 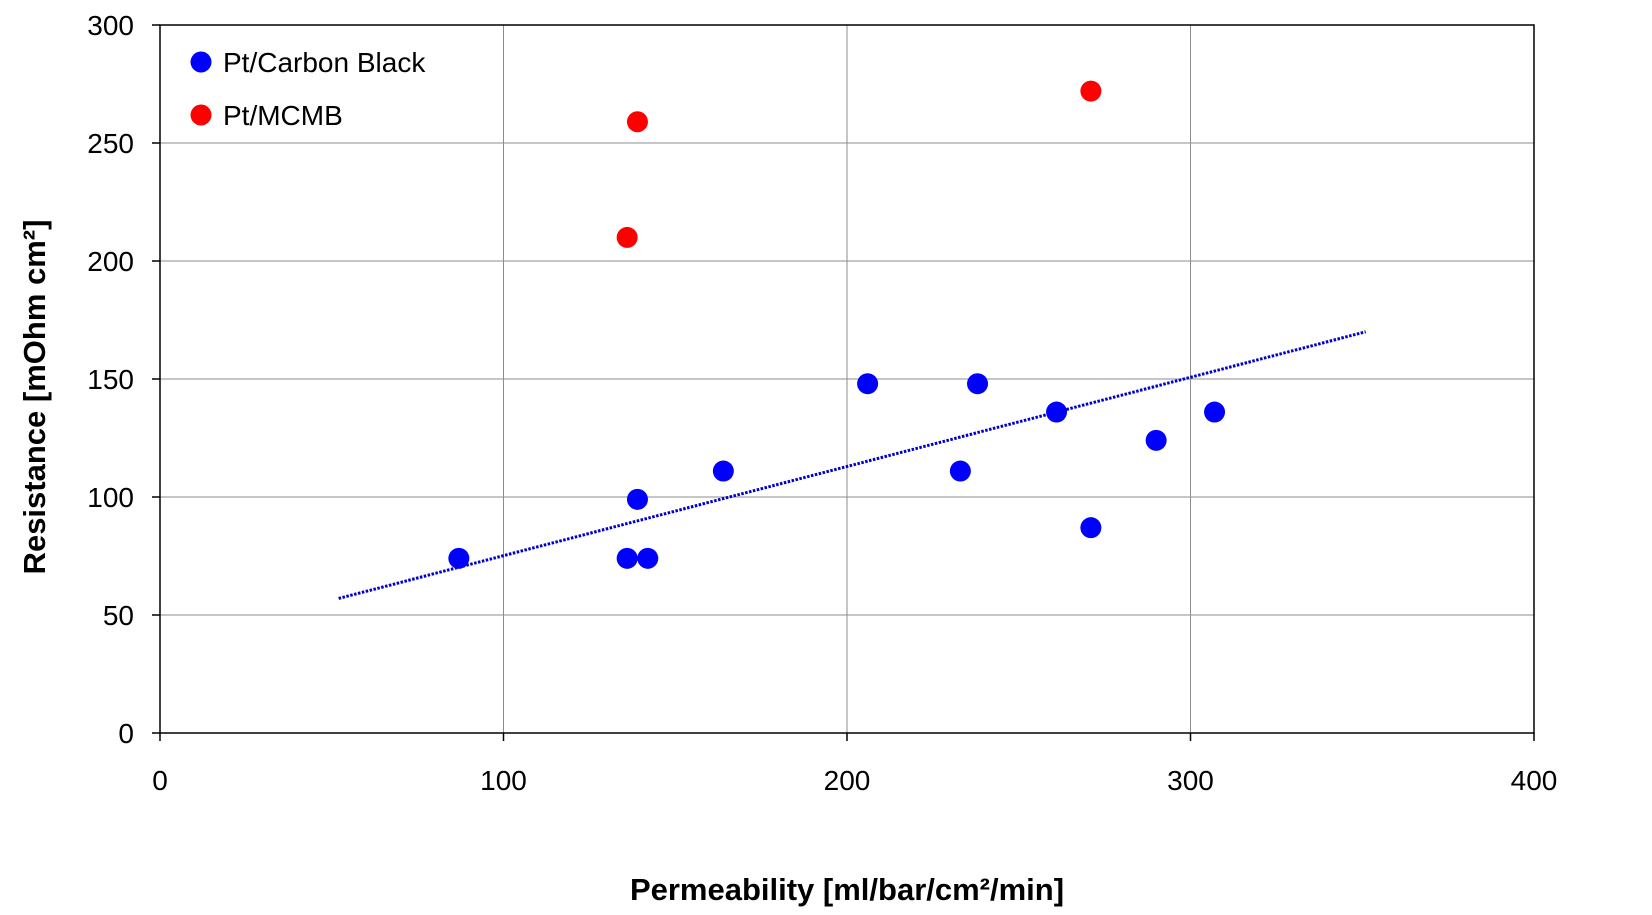 I want to click on series-1-points, so click(x=859, y=164).